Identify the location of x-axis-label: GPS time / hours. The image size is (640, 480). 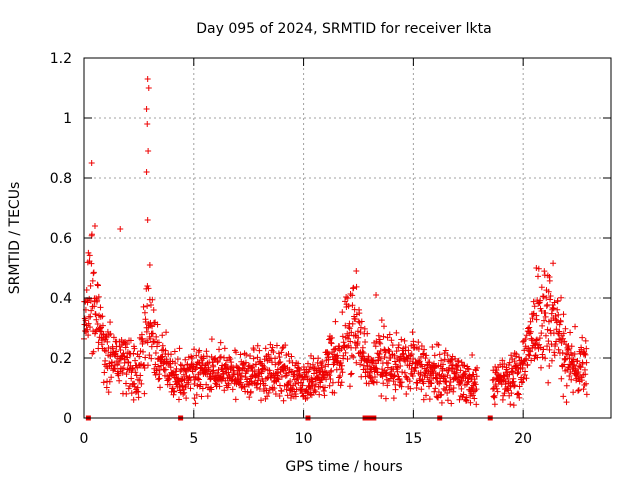
(343, 467).